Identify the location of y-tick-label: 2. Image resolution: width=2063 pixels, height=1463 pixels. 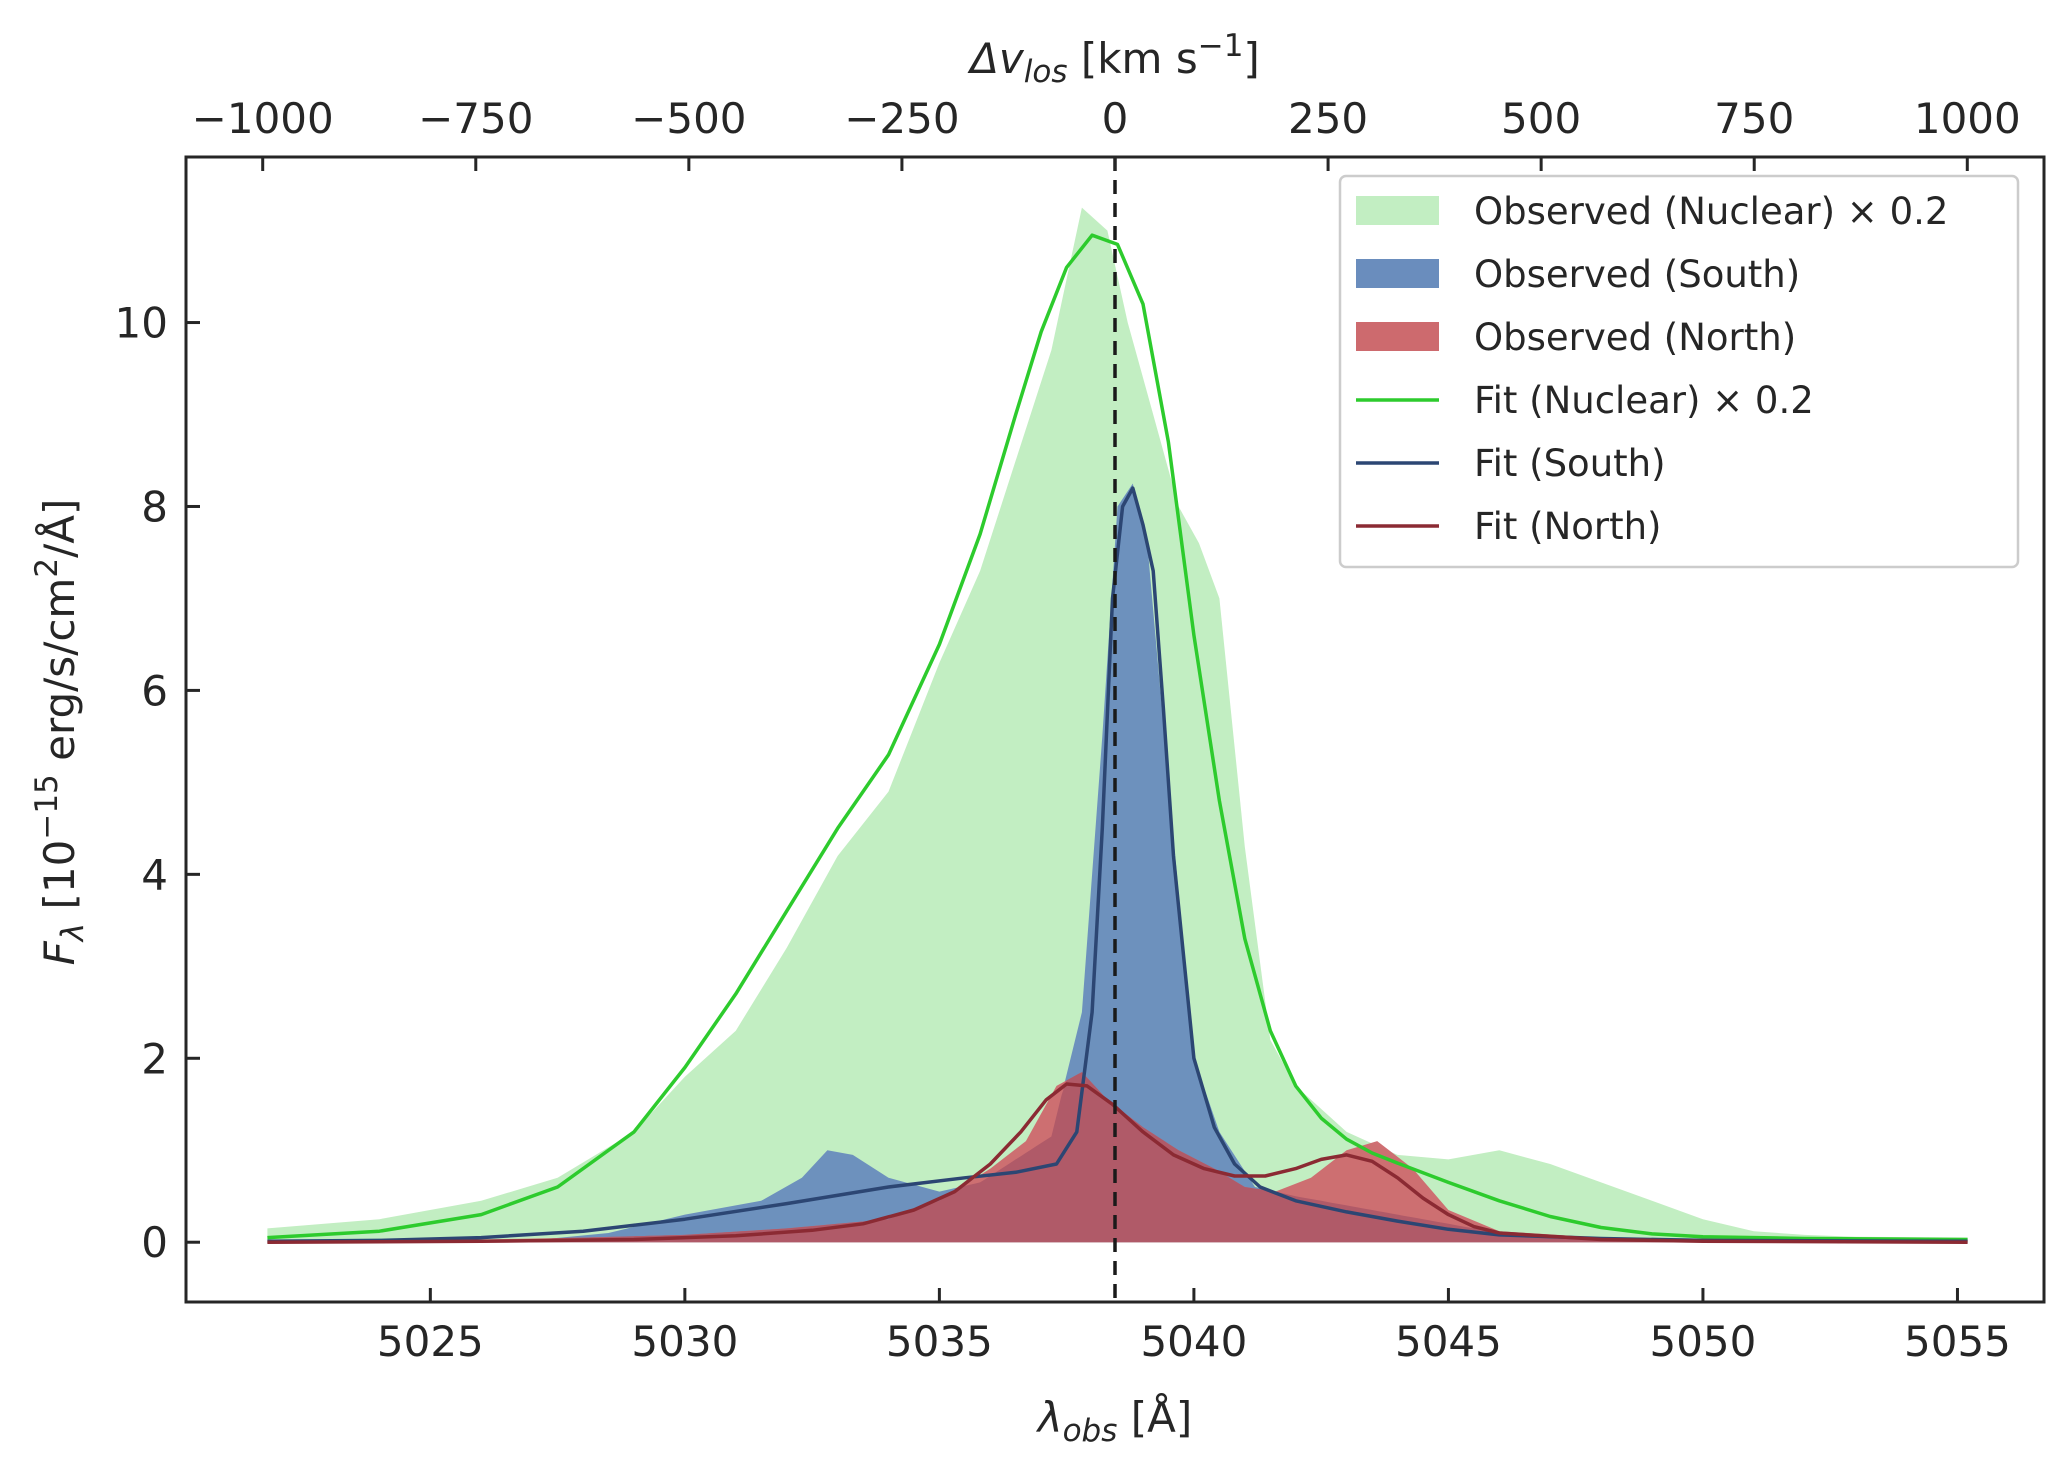
(154, 1058).